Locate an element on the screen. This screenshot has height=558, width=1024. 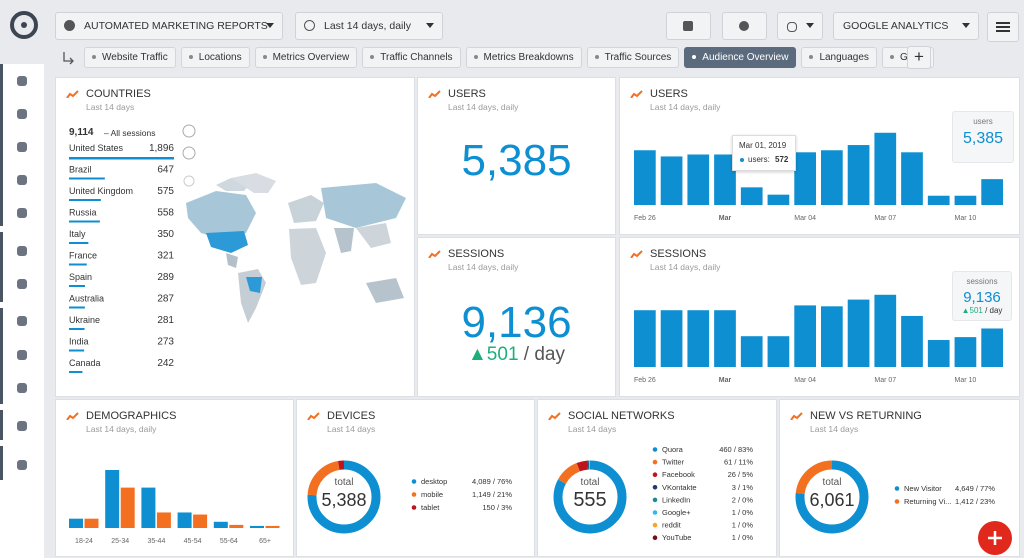
theme-button is located at coordinates (744, 26).